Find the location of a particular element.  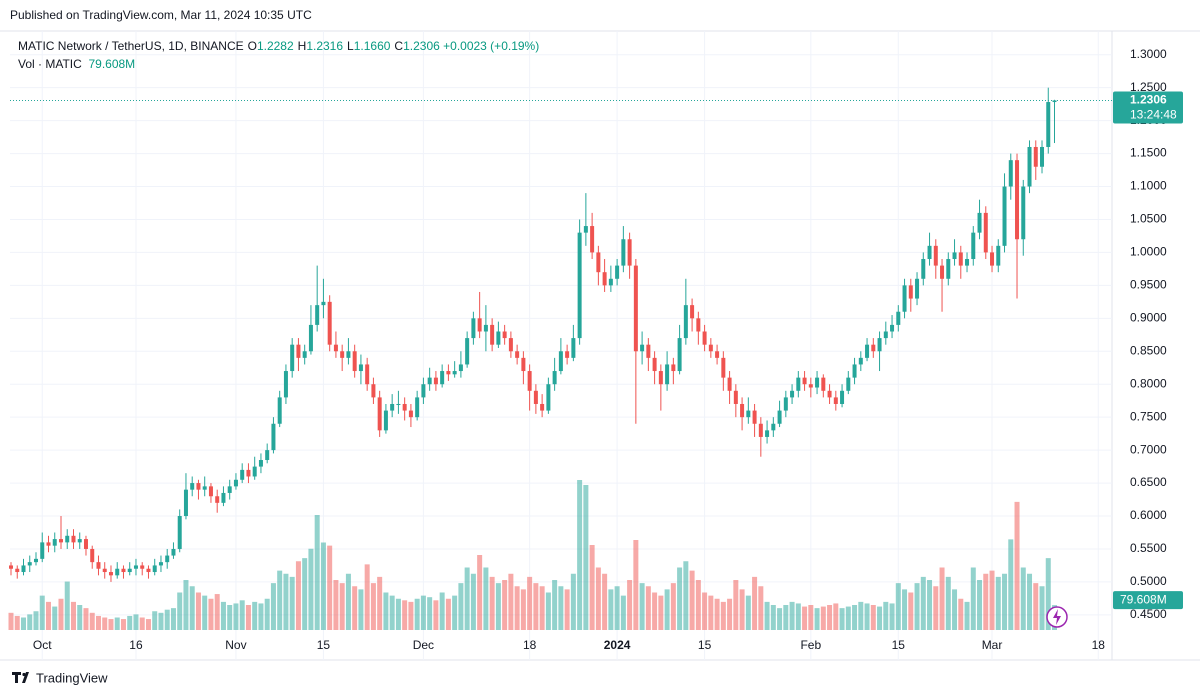

x-tick-label: 16 is located at coordinates (136, 645).